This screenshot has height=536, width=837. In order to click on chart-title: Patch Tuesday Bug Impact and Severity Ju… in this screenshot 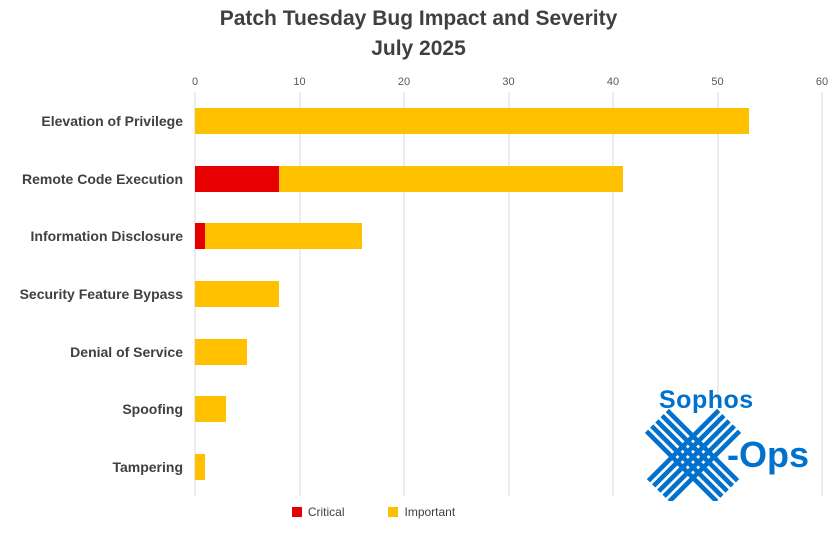, I will do `click(418, 34)`.